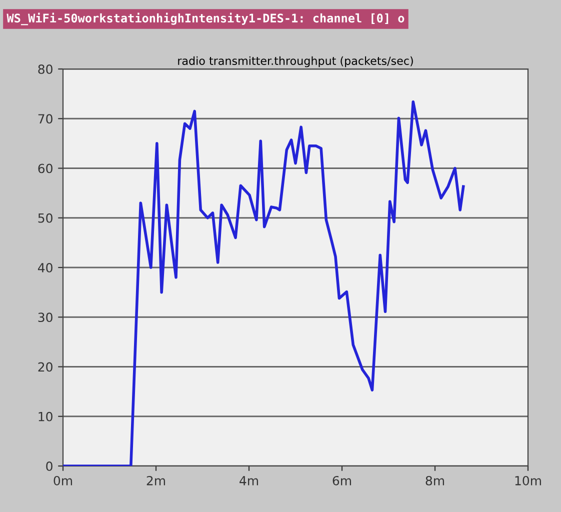 Image resolution: width=561 pixels, height=512 pixels. I want to click on y-tick-label: 50, so click(45, 218).